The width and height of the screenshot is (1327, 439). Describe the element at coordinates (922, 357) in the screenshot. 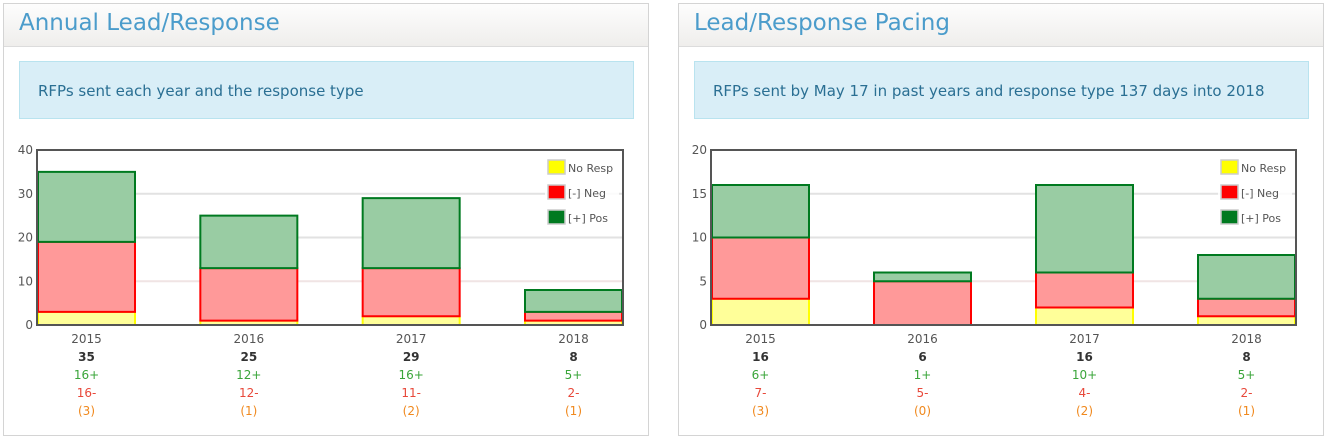

I see `total-label: 6` at that location.